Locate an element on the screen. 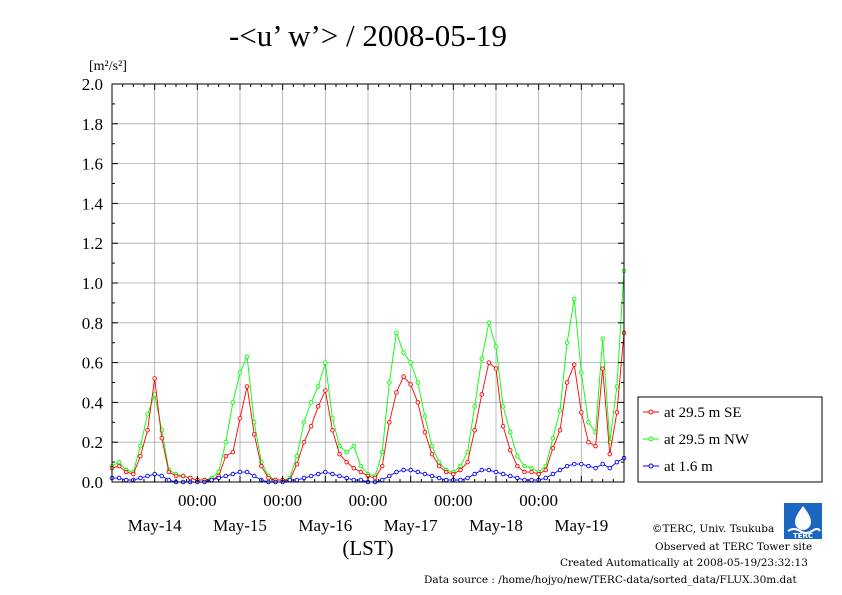  legend-box is located at coordinates (730, 439).